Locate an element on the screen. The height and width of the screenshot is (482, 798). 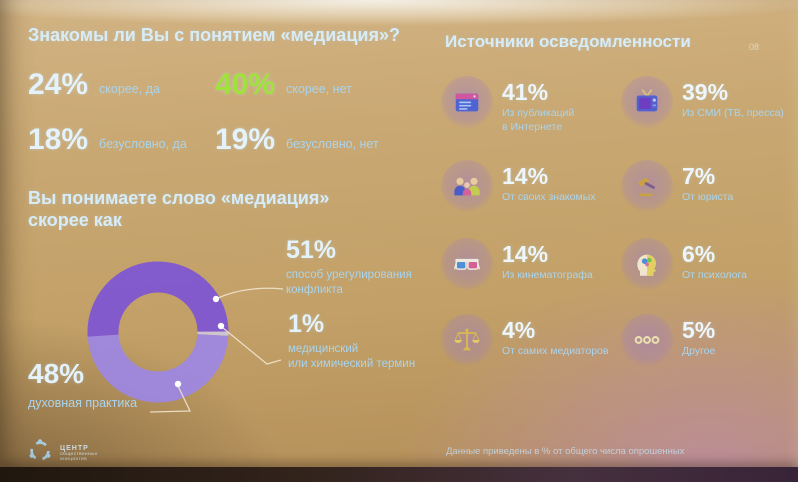
callout-dots is located at coordinates (199, 341).